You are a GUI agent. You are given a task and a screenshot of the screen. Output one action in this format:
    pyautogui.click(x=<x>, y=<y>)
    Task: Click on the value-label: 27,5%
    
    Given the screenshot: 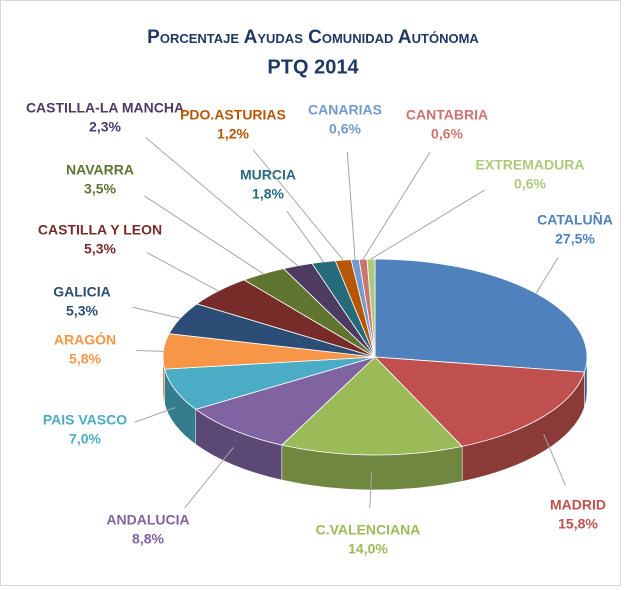 What is the action you would take?
    pyautogui.click(x=575, y=239)
    